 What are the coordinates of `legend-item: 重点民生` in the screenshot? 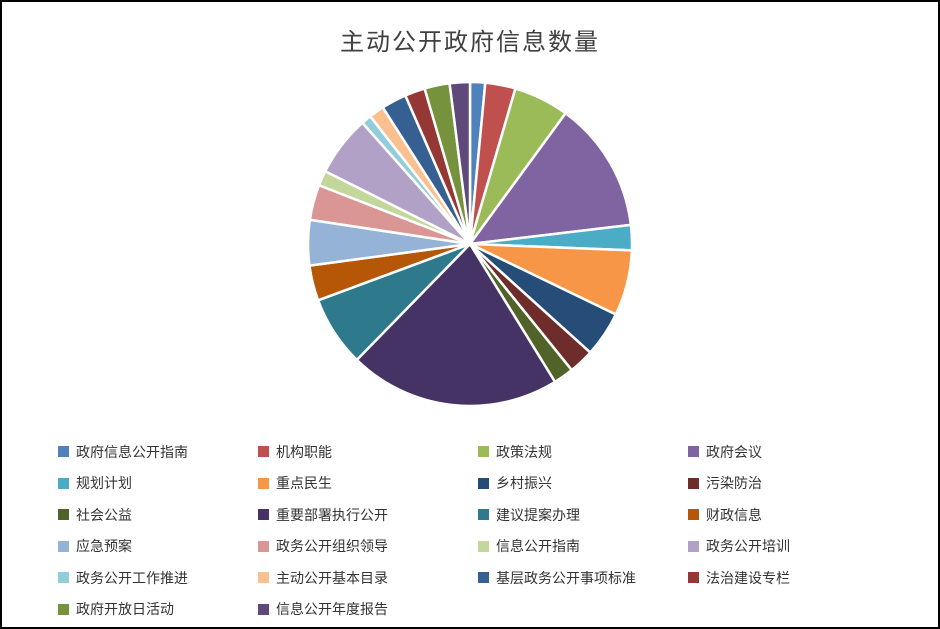 It's located at (368, 483).